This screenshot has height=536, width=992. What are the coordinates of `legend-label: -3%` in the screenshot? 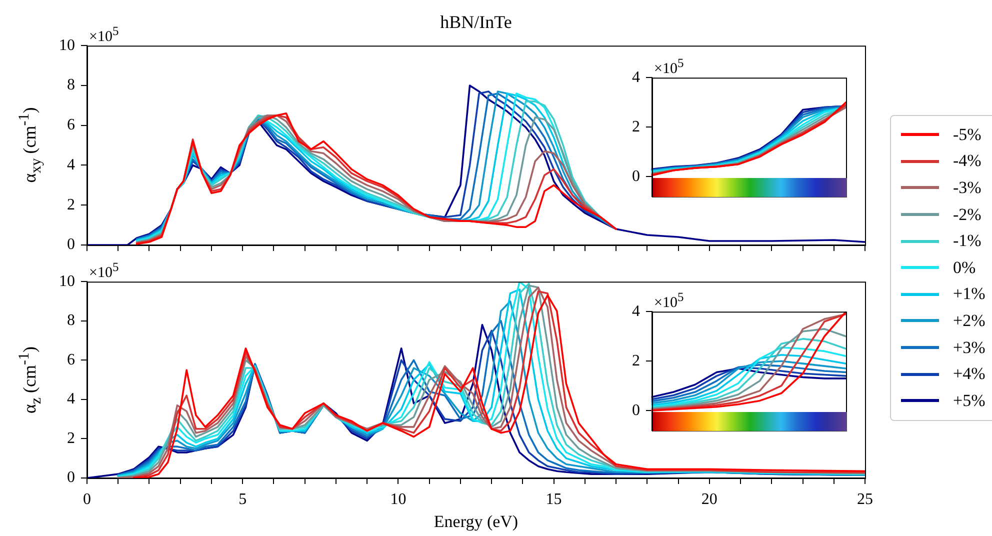 It's located at (967, 188).